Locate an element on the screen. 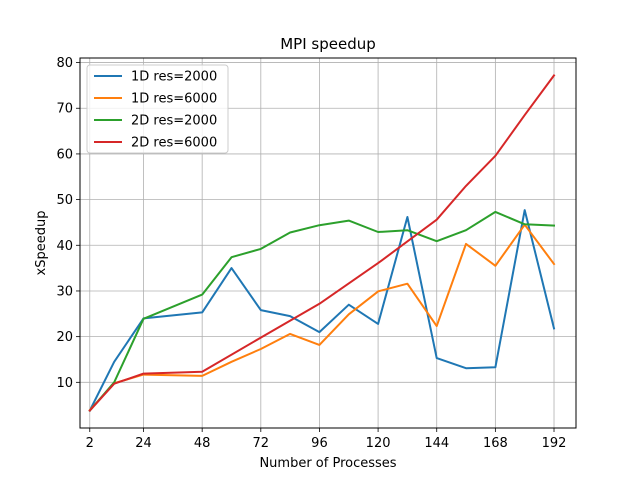 The height and width of the screenshot is (480, 640). x-tick-label: 144 is located at coordinates (436, 443).